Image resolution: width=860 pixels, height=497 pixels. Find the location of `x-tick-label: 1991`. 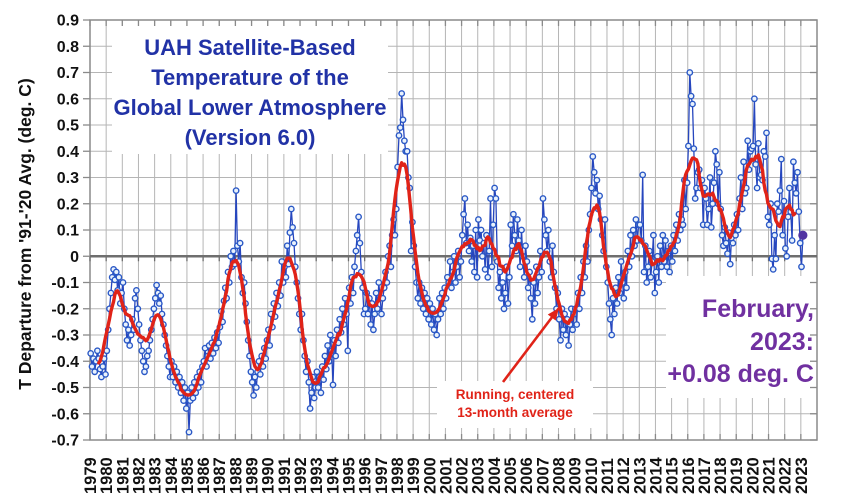

x-tick-label: 1991 is located at coordinates (285, 475).